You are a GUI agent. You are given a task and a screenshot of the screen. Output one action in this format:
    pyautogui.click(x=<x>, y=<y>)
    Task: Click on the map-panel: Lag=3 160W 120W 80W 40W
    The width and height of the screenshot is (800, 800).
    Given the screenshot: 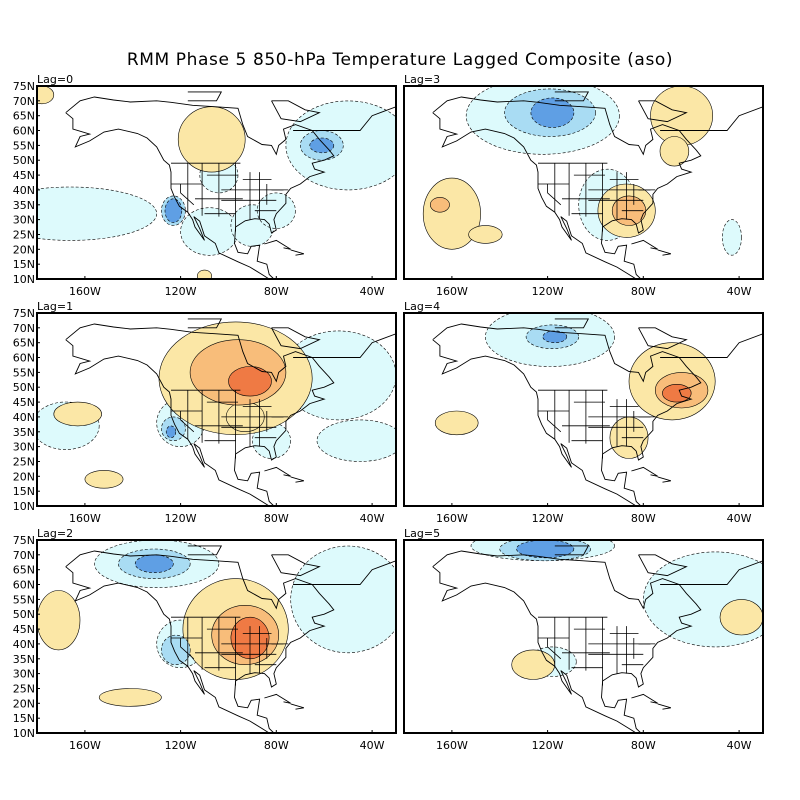 What is the action you would take?
    pyautogui.click(x=583, y=185)
    